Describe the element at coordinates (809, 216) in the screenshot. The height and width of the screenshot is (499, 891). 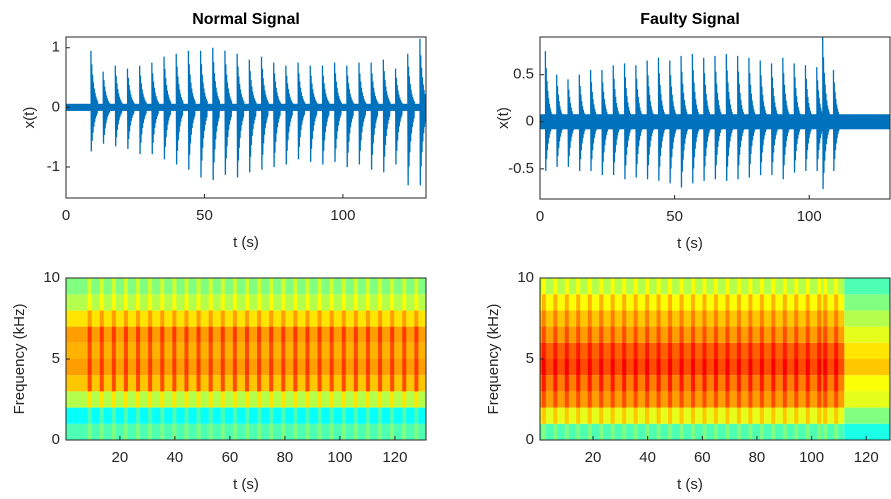
I see `x-tick-label: 100` at that location.